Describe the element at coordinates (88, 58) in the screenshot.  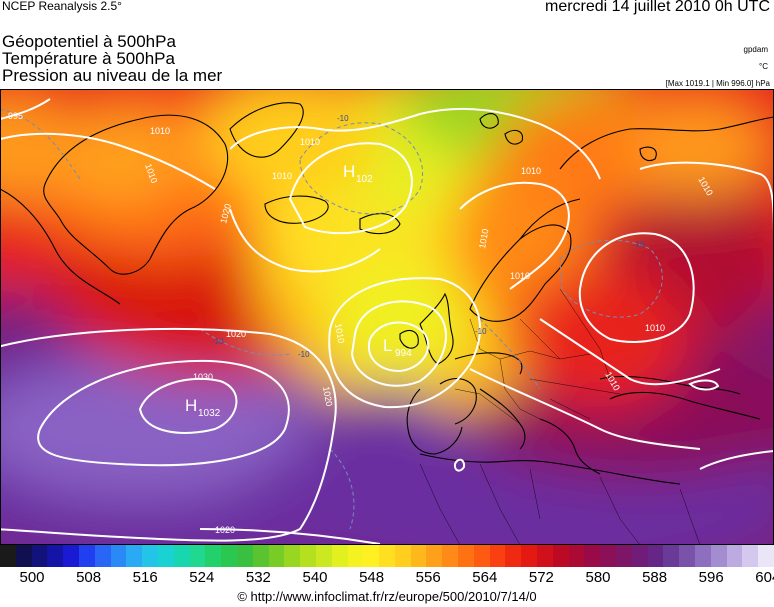
I see `title-temperature: Température à 500hPa` at that location.